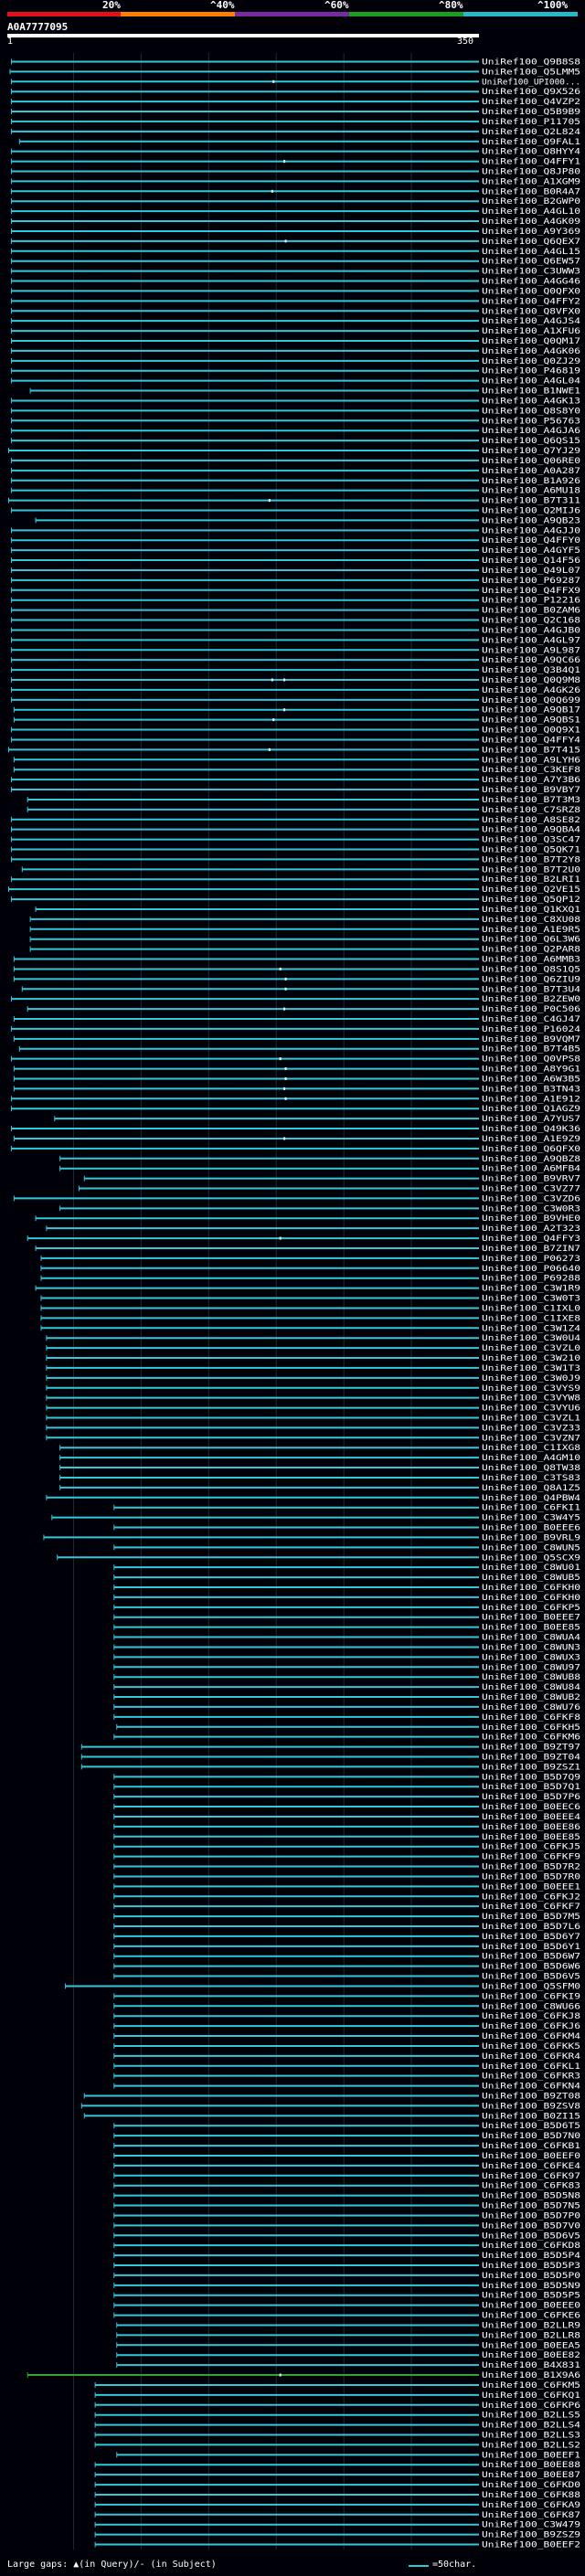  Describe the element at coordinates (531, 1787) in the screenshot. I see `hit-label: UniRef100_B5D7Q1` at that location.